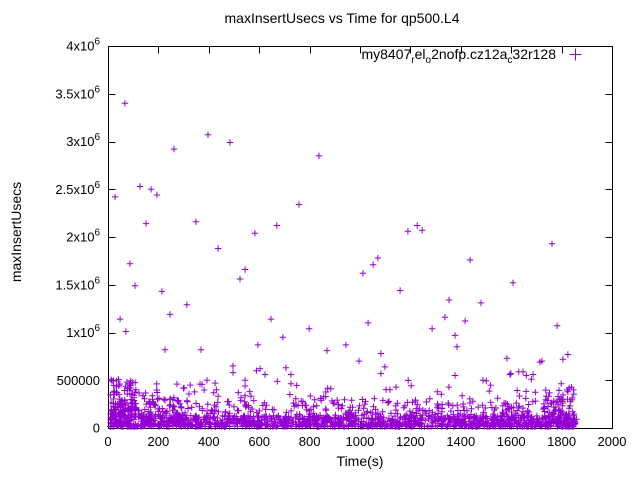  What do you see at coordinates (360, 461) in the screenshot?
I see `x-axis-title: Time(s)` at bounding box center [360, 461].